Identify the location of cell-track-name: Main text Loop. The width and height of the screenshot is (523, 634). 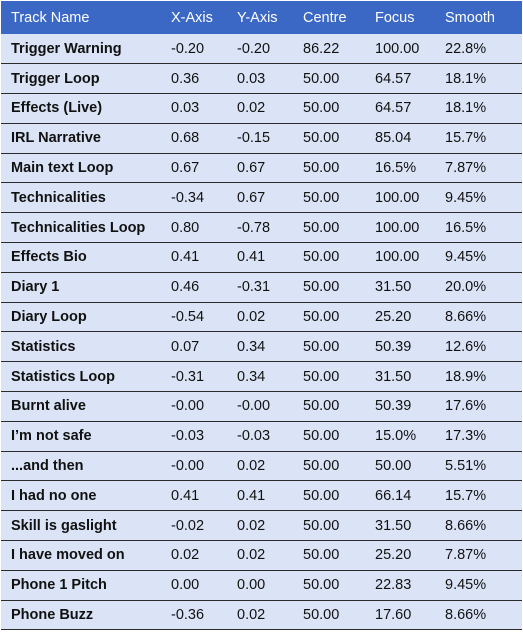
(81, 168).